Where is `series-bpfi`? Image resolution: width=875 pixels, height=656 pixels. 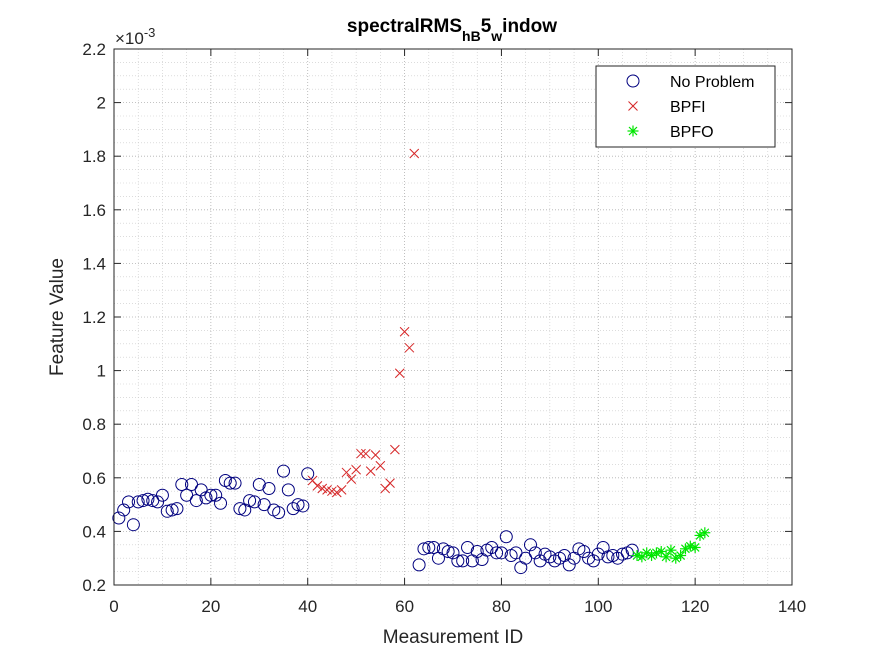 series-bpfi is located at coordinates (363, 323).